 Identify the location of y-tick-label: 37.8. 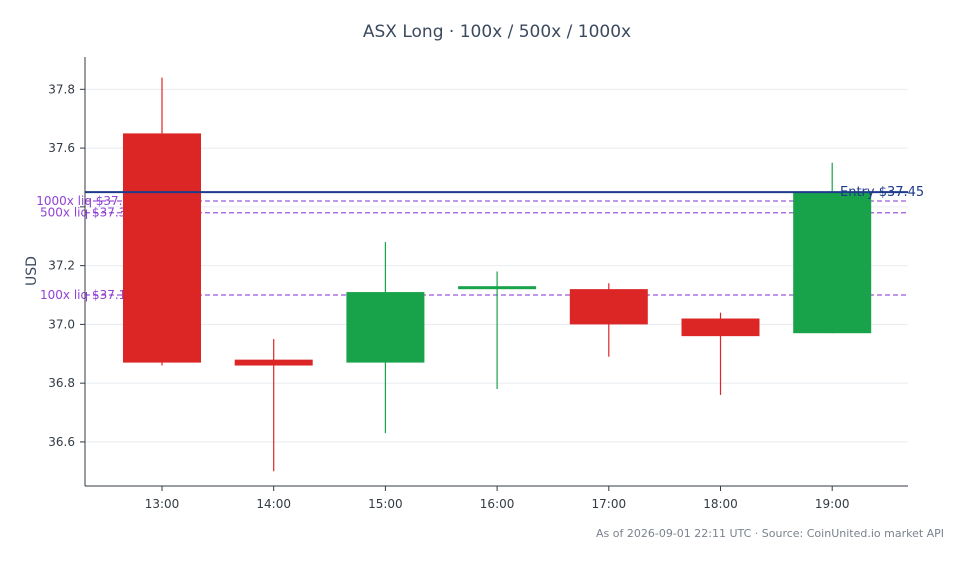
(61, 89).